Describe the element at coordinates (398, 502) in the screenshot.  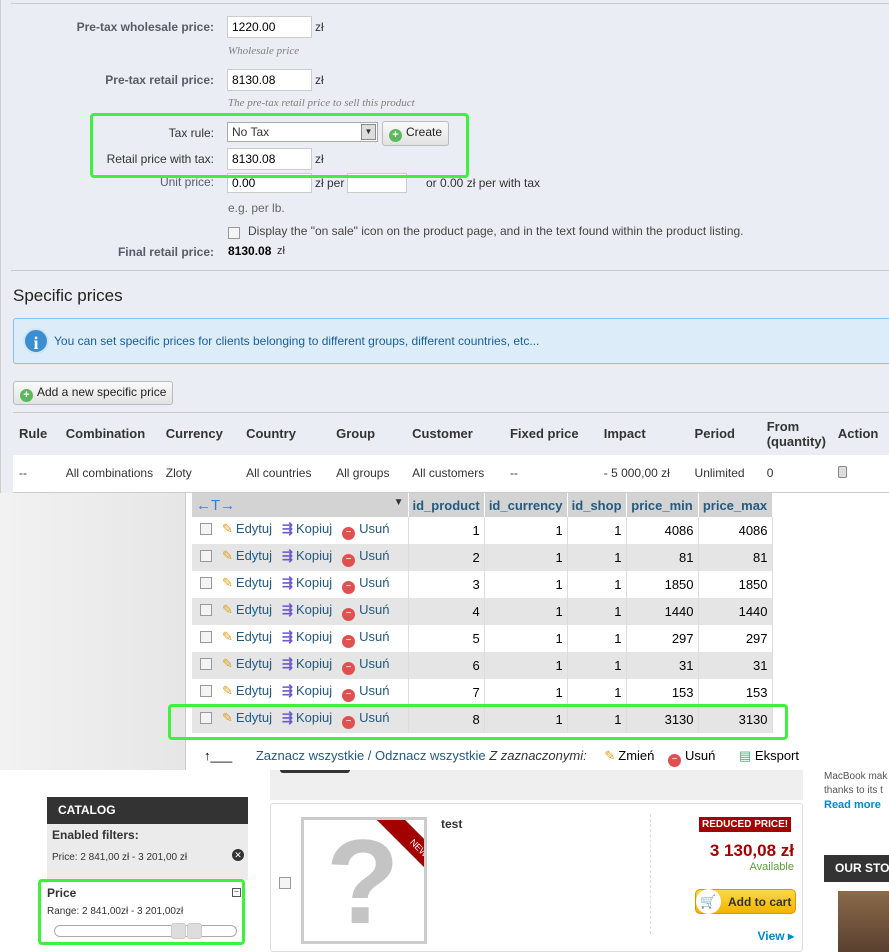
I see `sort-down-icon: ▼` at that location.